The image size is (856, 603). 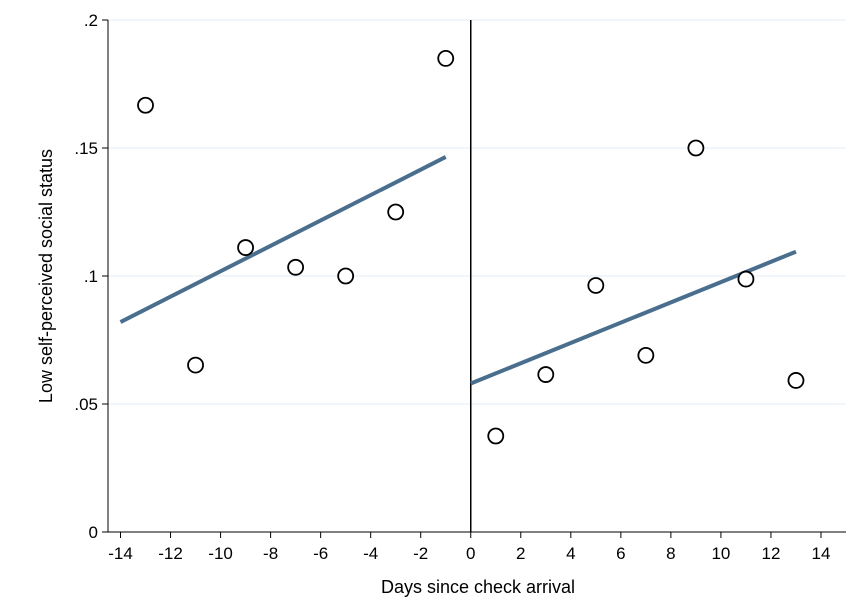 What do you see at coordinates (283, 239) in the screenshot?
I see `fit-line-pre` at bounding box center [283, 239].